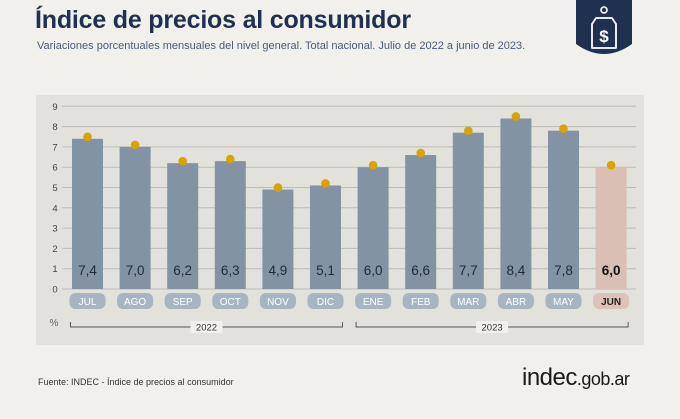 The width and height of the screenshot is (680, 419). I want to click on y-tick-label: 6, so click(54, 168).